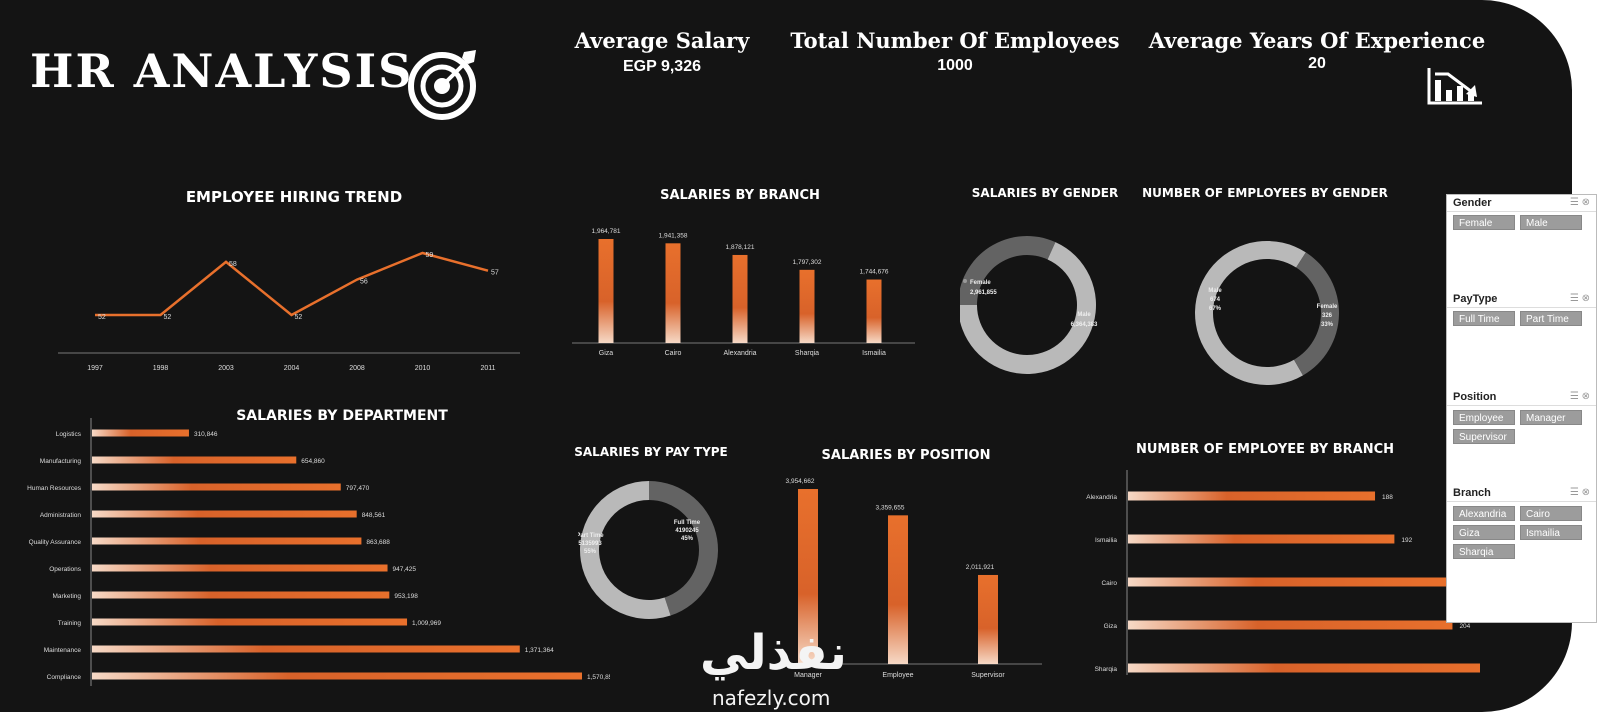 Image resolution: width=1600 pixels, height=719 pixels. What do you see at coordinates (313, 461) in the screenshot?
I see `data-label: 654,860` at bounding box center [313, 461].